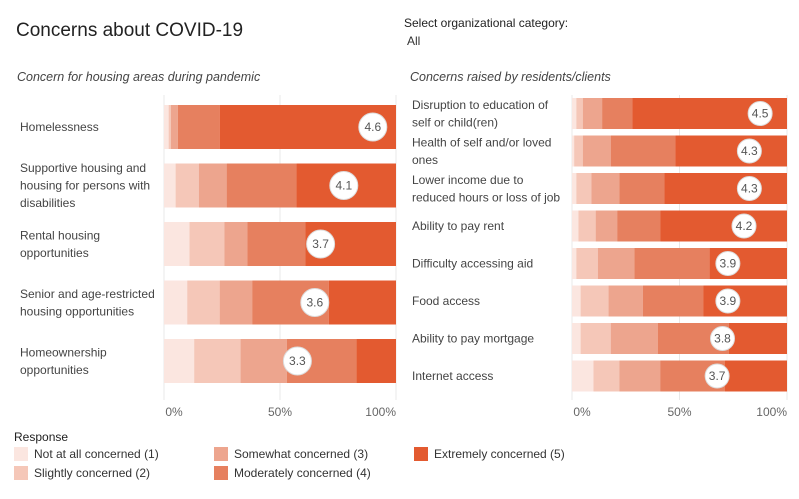  Describe the element at coordinates (174, 412) in the screenshot. I see `housing-x-tick-label: 0%` at that location.